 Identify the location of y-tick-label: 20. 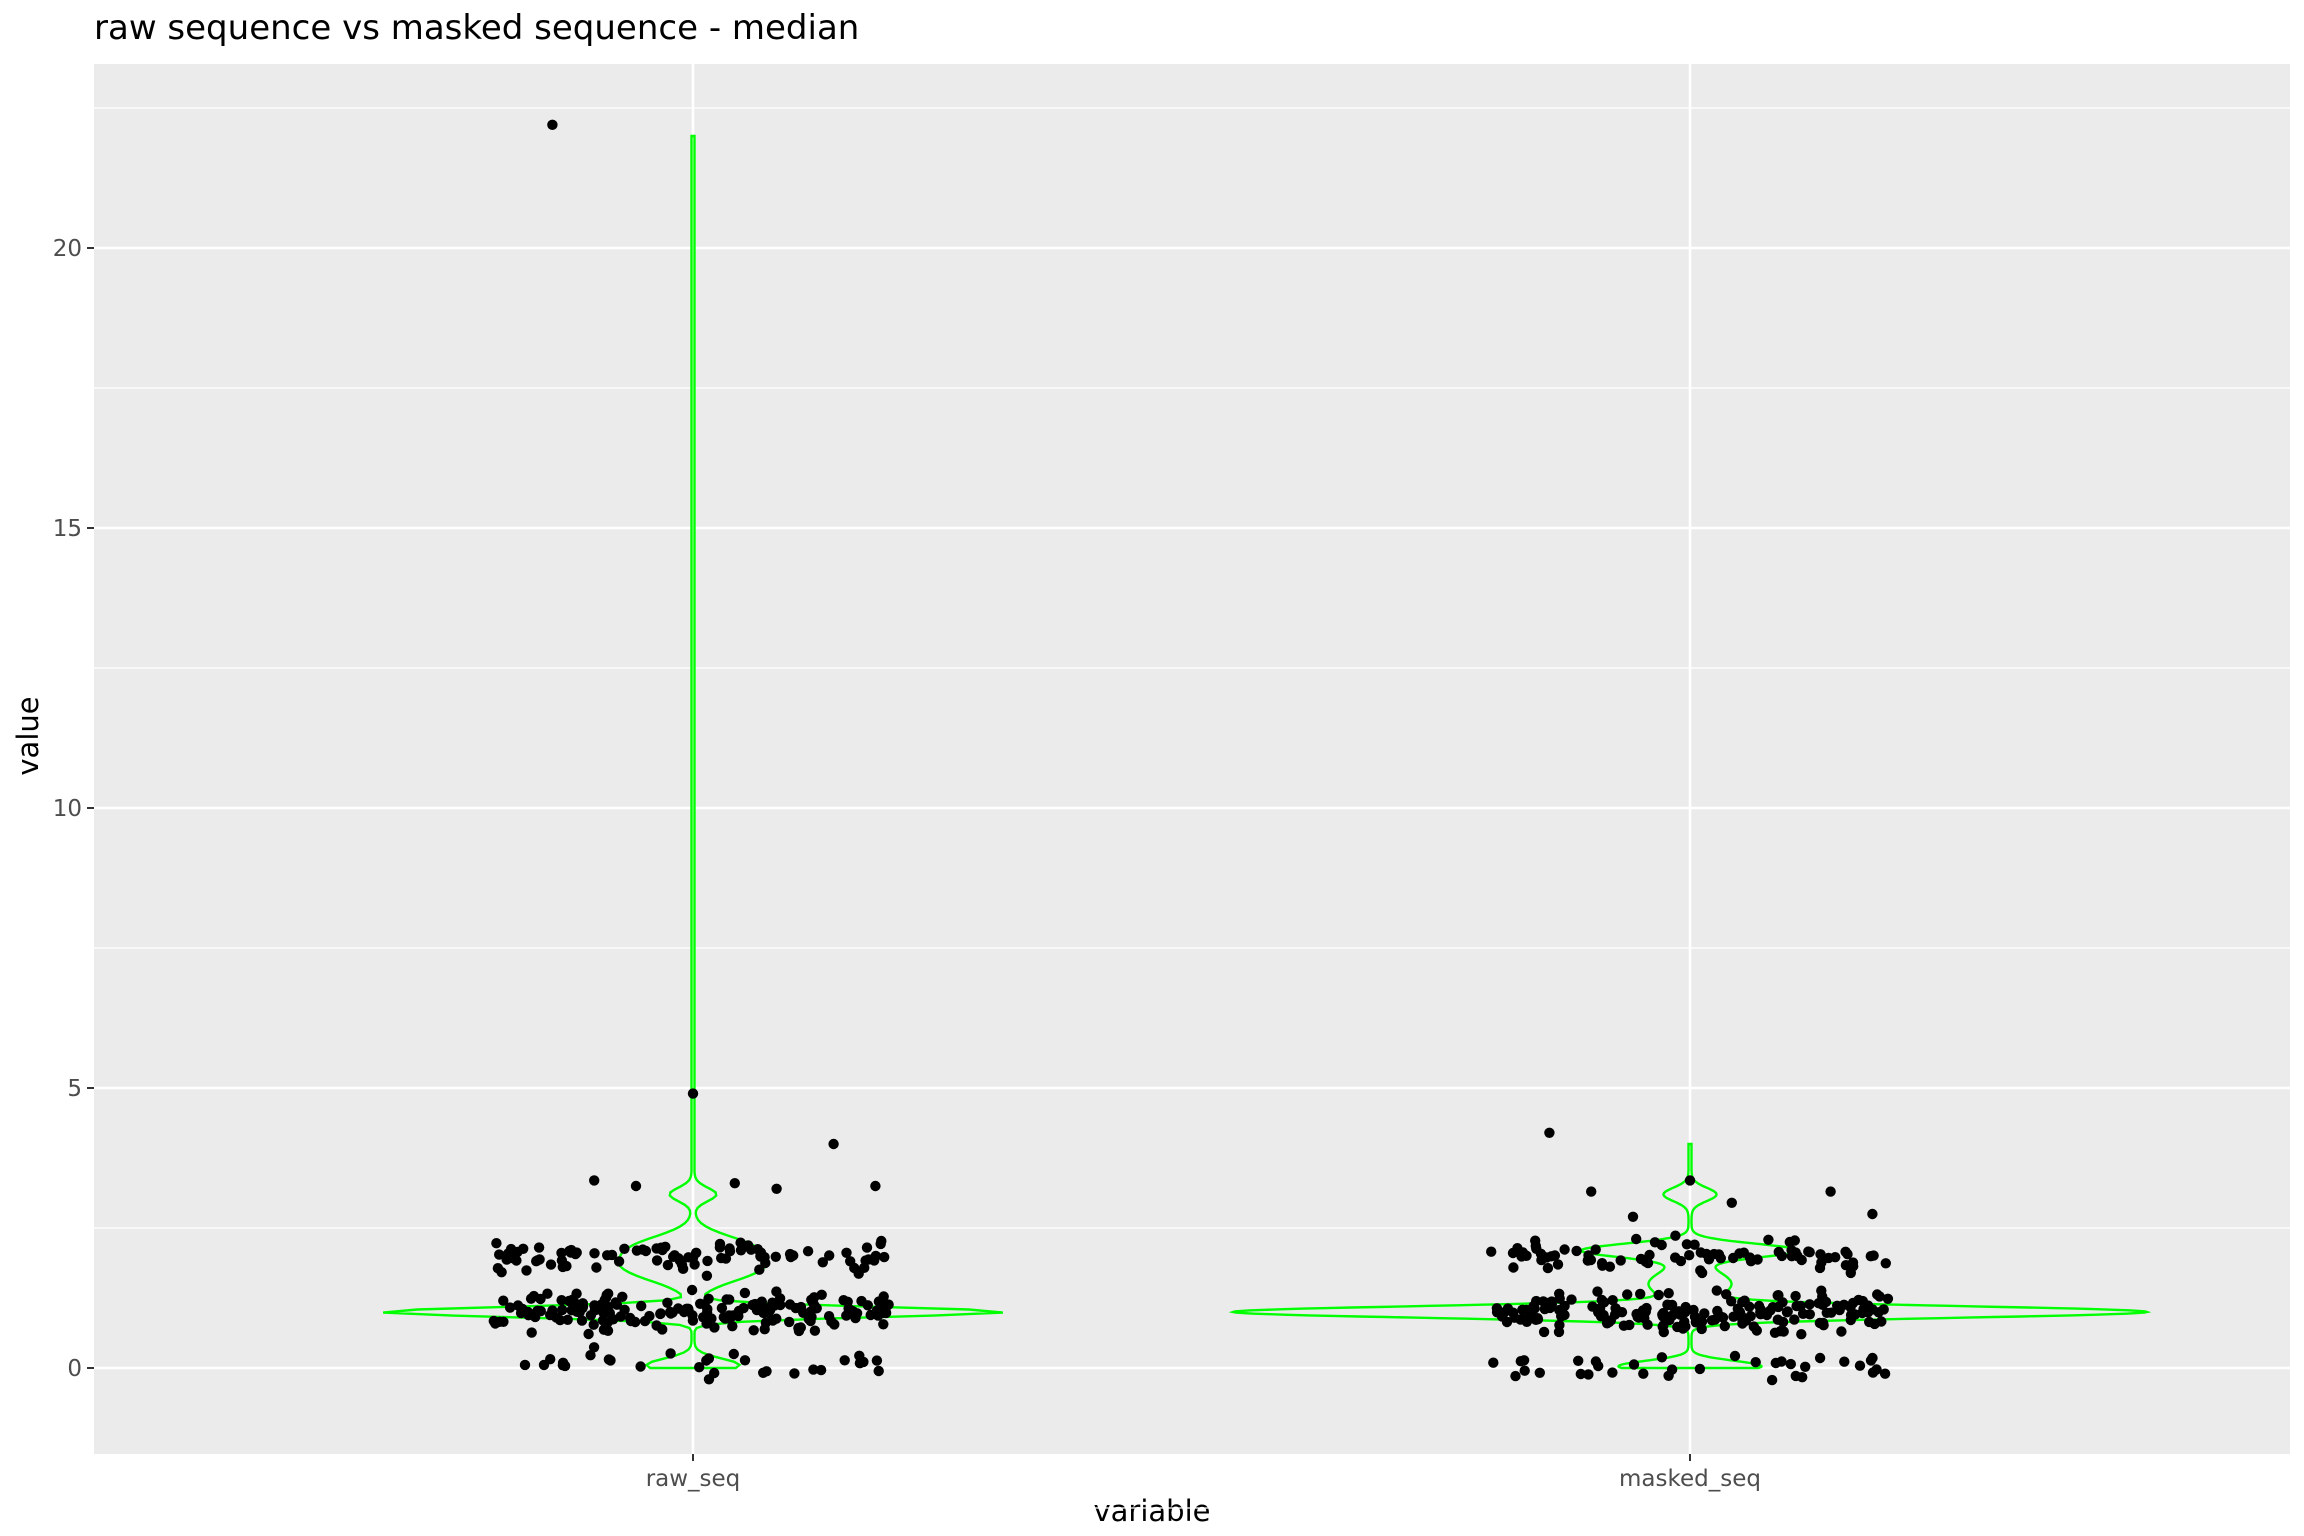
(67, 249).